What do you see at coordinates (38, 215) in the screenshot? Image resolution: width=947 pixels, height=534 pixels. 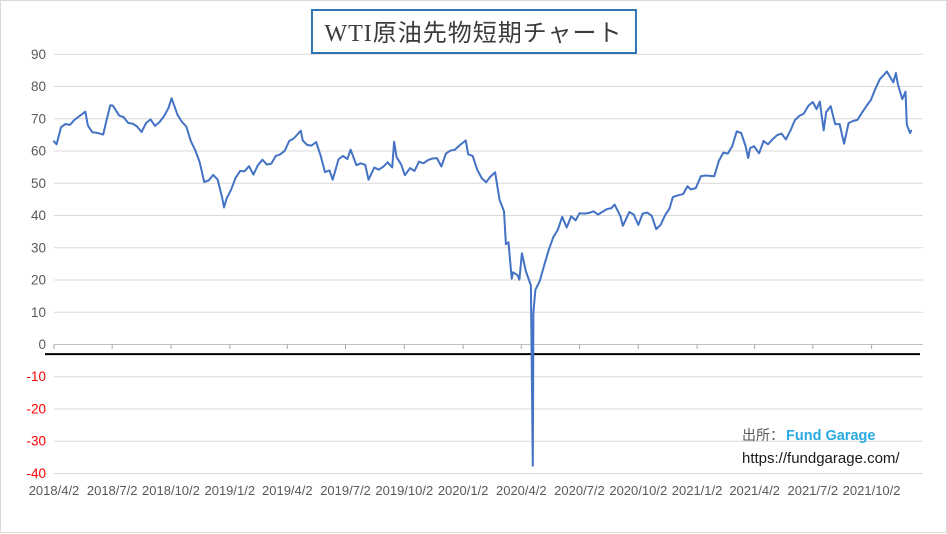 I see `y-tick-label: 40` at bounding box center [38, 215].